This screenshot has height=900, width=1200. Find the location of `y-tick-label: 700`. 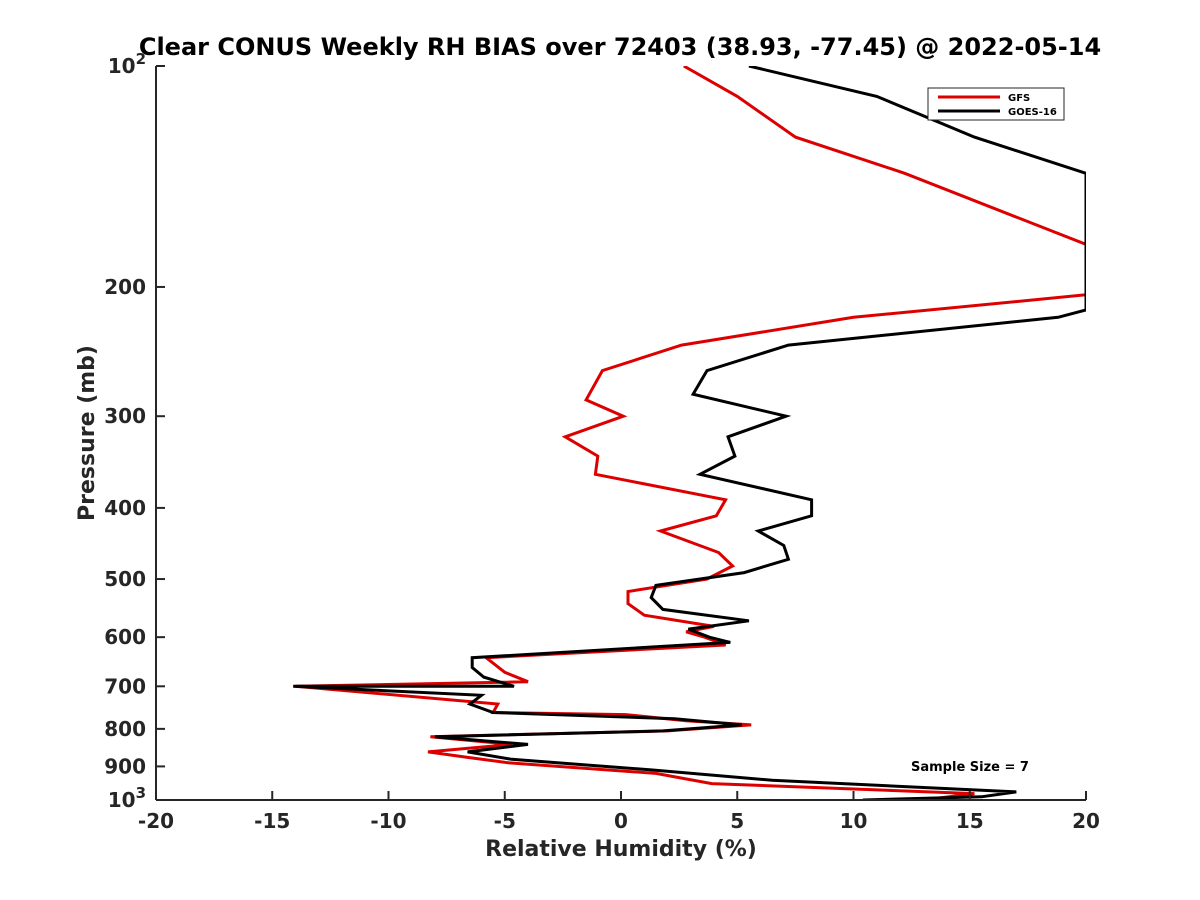

y-tick-label: 700 is located at coordinates (125, 686).